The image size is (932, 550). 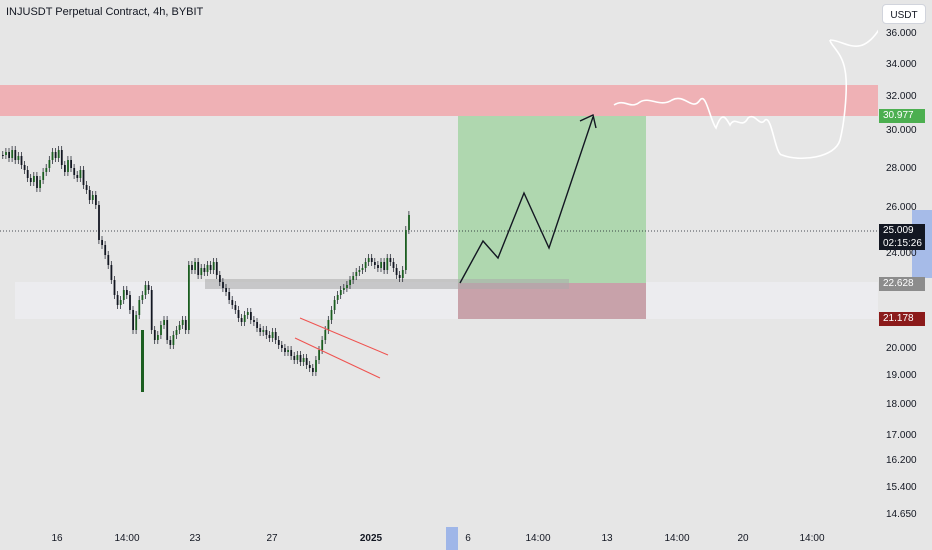 What do you see at coordinates (272, 538) in the screenshot?
I see `time-tick-label: 27` at bounding box center [272, 538].